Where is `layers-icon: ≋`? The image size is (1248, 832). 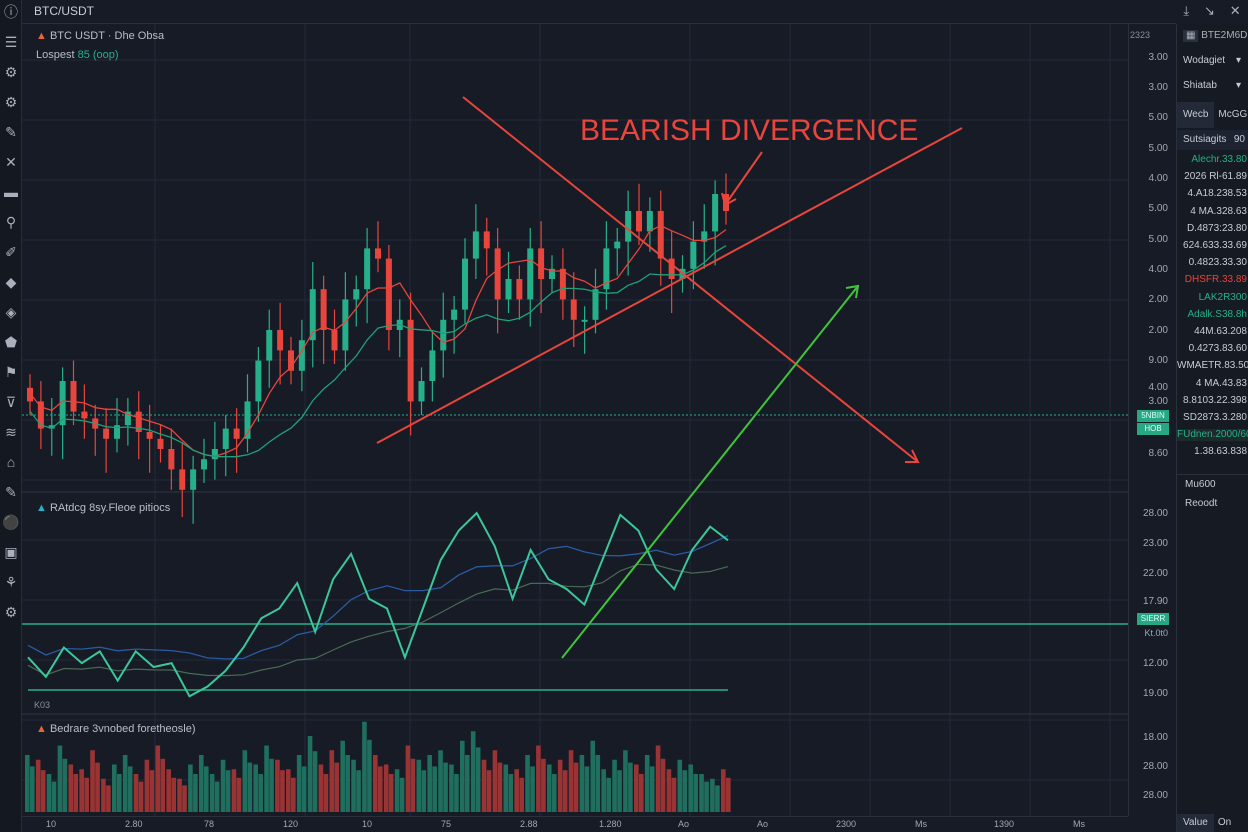 layers-icon: ≋ is located at coordinates (11, 432).